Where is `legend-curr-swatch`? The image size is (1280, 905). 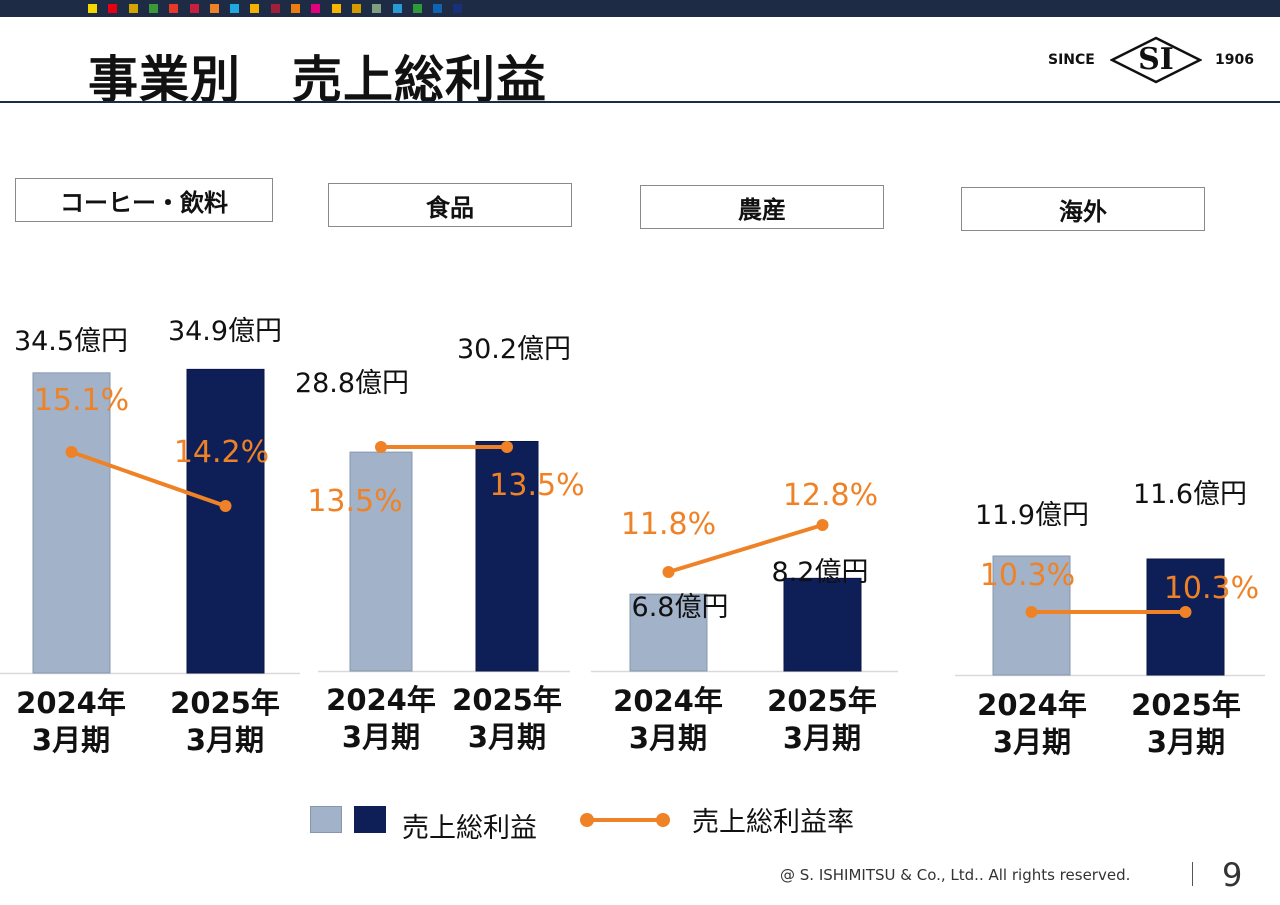
legend-curr-swatch is located at coordinates (370, 819).